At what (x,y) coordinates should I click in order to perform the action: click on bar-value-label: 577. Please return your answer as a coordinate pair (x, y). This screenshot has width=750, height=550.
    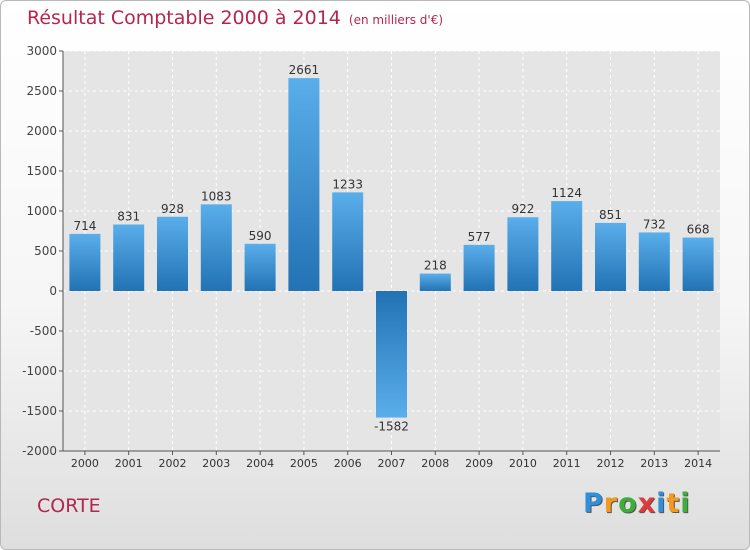
    Looking at the image, I should click on (479, 237).